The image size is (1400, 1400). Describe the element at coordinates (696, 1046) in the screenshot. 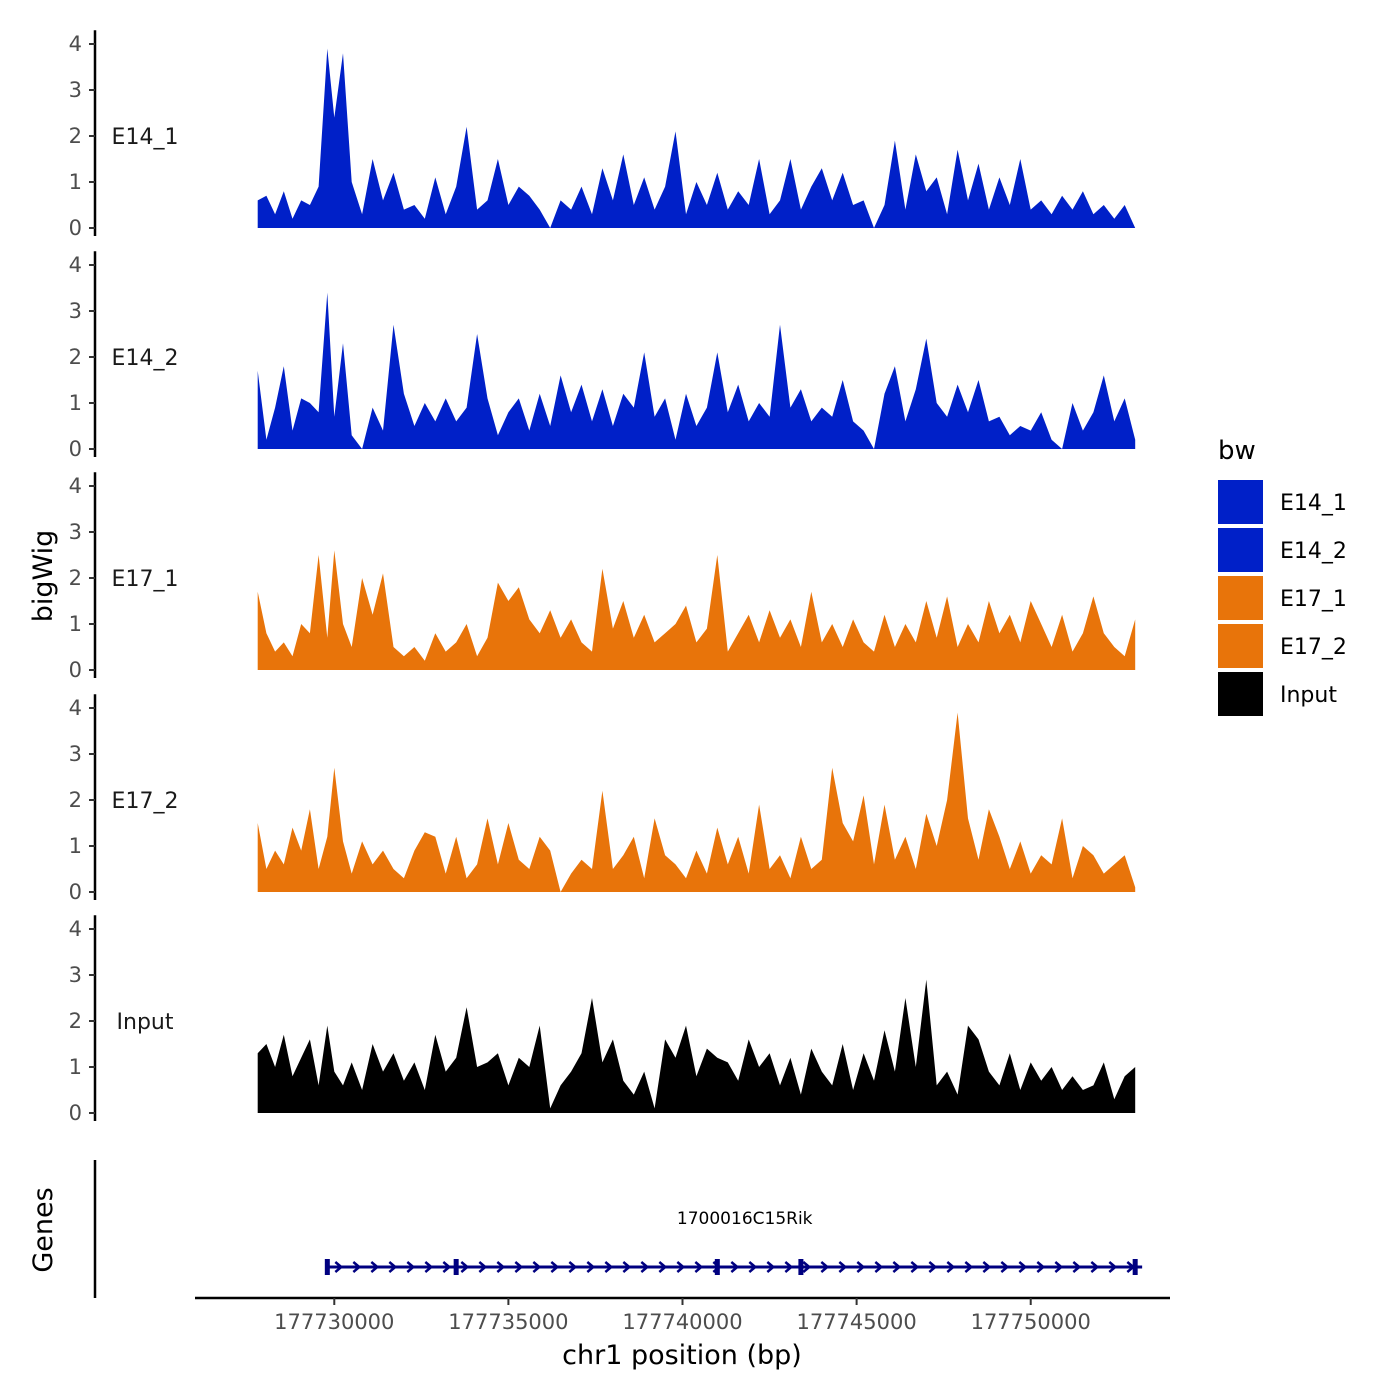

I see `coverage-area-input` at that location.